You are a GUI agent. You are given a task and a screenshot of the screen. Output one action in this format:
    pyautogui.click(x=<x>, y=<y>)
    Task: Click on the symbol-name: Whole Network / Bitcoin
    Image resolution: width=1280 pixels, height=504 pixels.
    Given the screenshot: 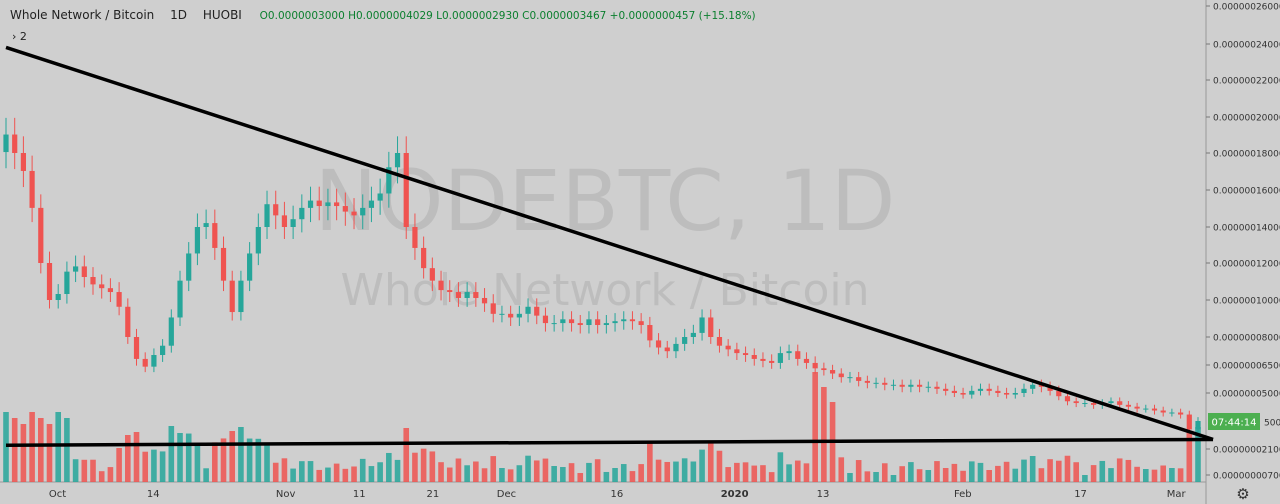 What is the action you would take?
    pyautogui.click(x=82, y=15)
    